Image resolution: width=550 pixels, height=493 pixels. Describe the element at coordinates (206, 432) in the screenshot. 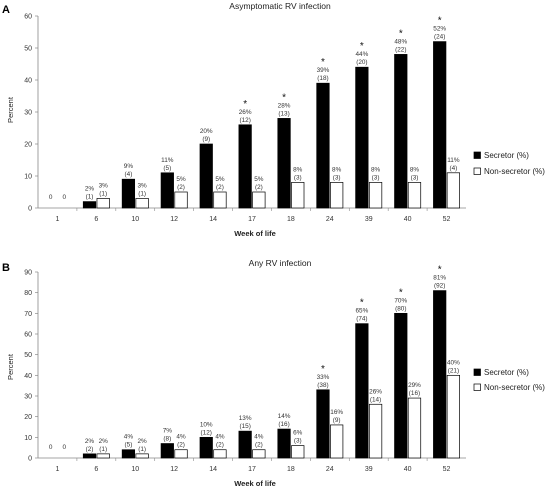

I see `secretor-count-label: (12)` at that location.